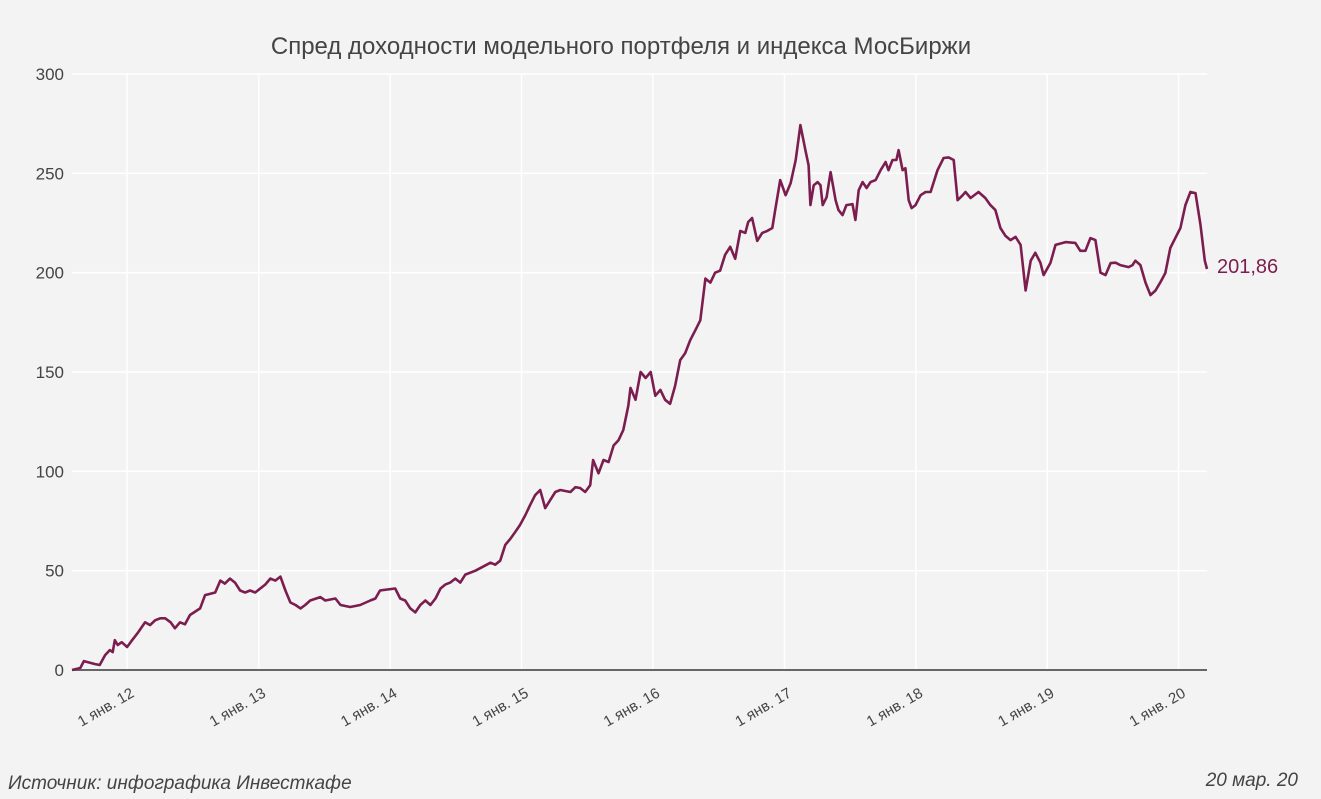 The width and height of the screenshot is (1321, 799). I want to click on source-note: Источник: инфографика Инвесткафе, so click(180, 783).